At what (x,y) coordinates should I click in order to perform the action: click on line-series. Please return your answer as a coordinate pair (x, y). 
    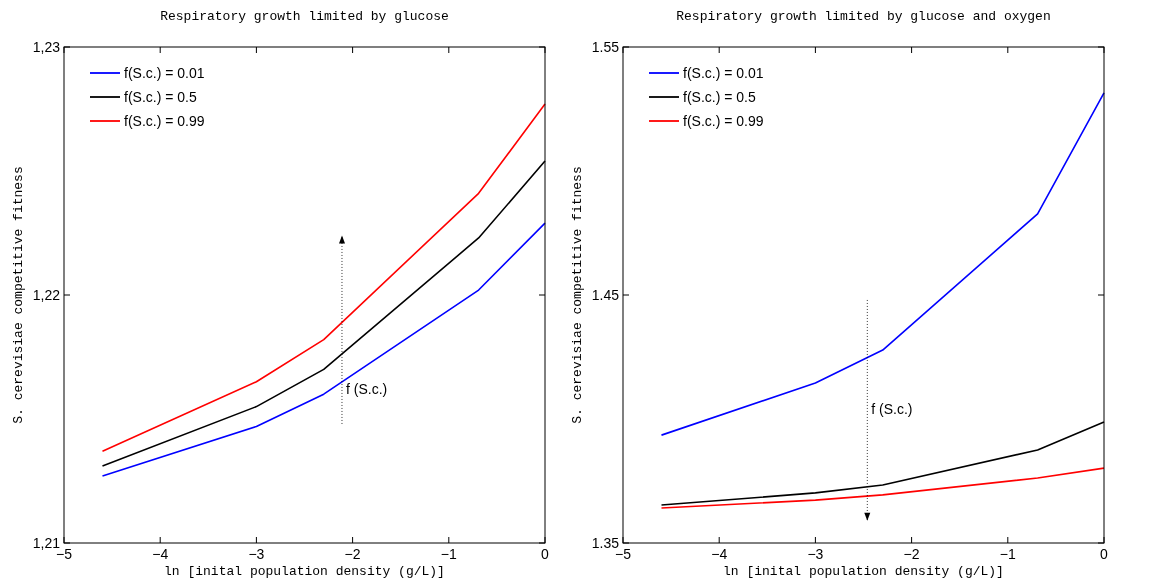
    Looking at the image, I should click on (882, 488).